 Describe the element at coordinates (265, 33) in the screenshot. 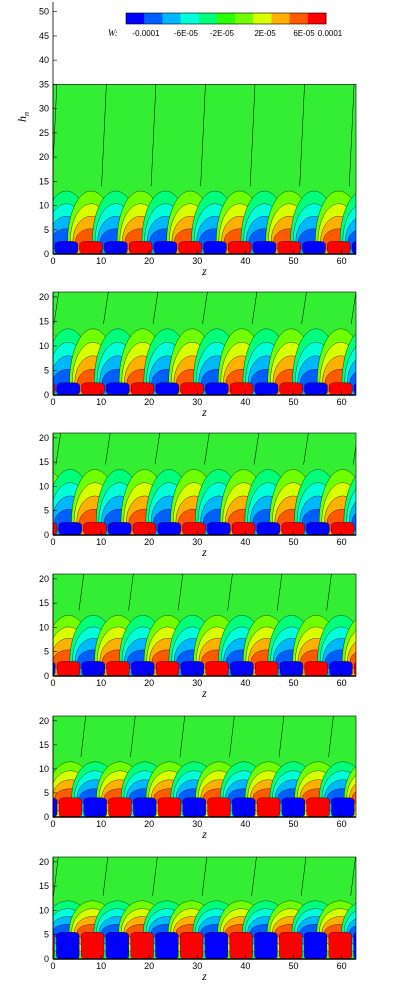

I see `colorbar-tick-label: 2E-05` at that location.